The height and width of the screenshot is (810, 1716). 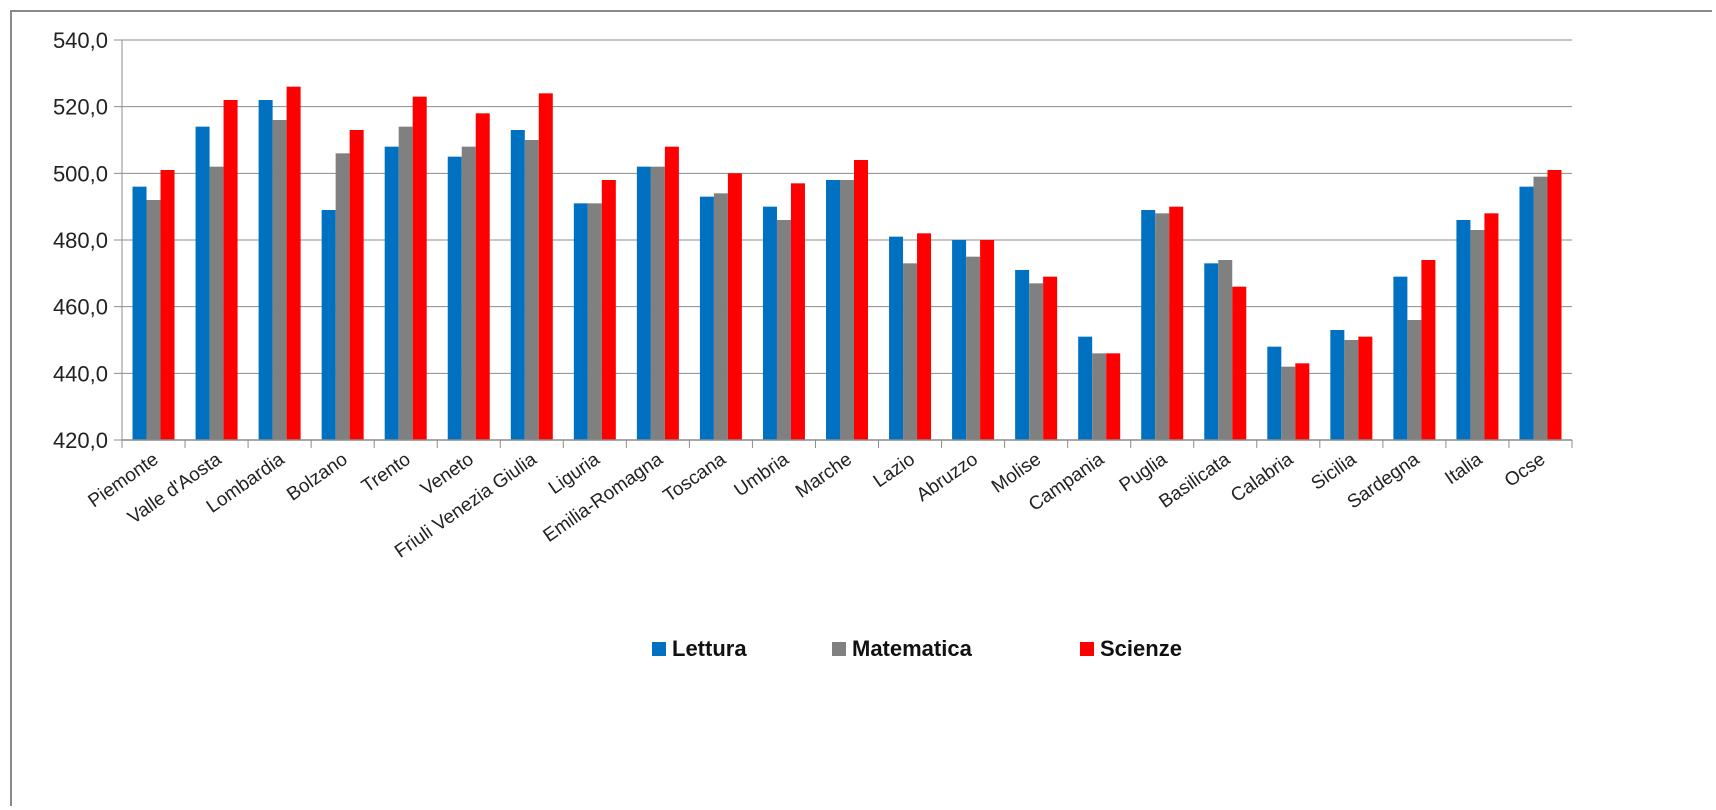 What do you see at coordinates (1525, 470) in the screenshot?
I see `x-category-label: Ocse` at bounding box center [1525, 470].